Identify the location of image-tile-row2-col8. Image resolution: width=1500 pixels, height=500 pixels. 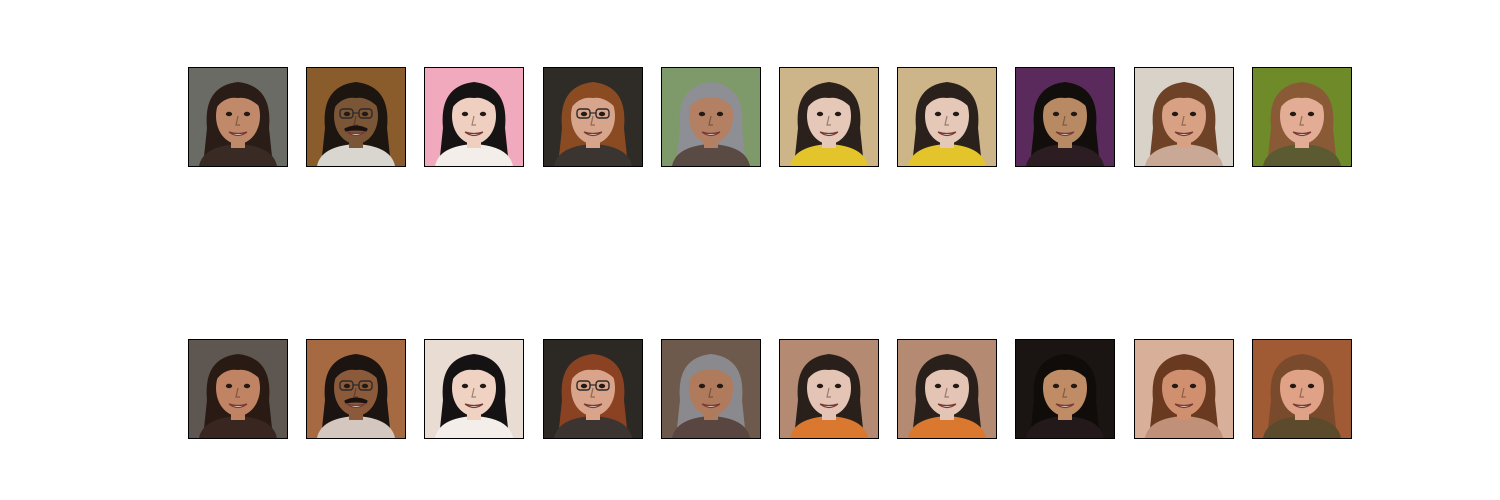
(1065, 389).